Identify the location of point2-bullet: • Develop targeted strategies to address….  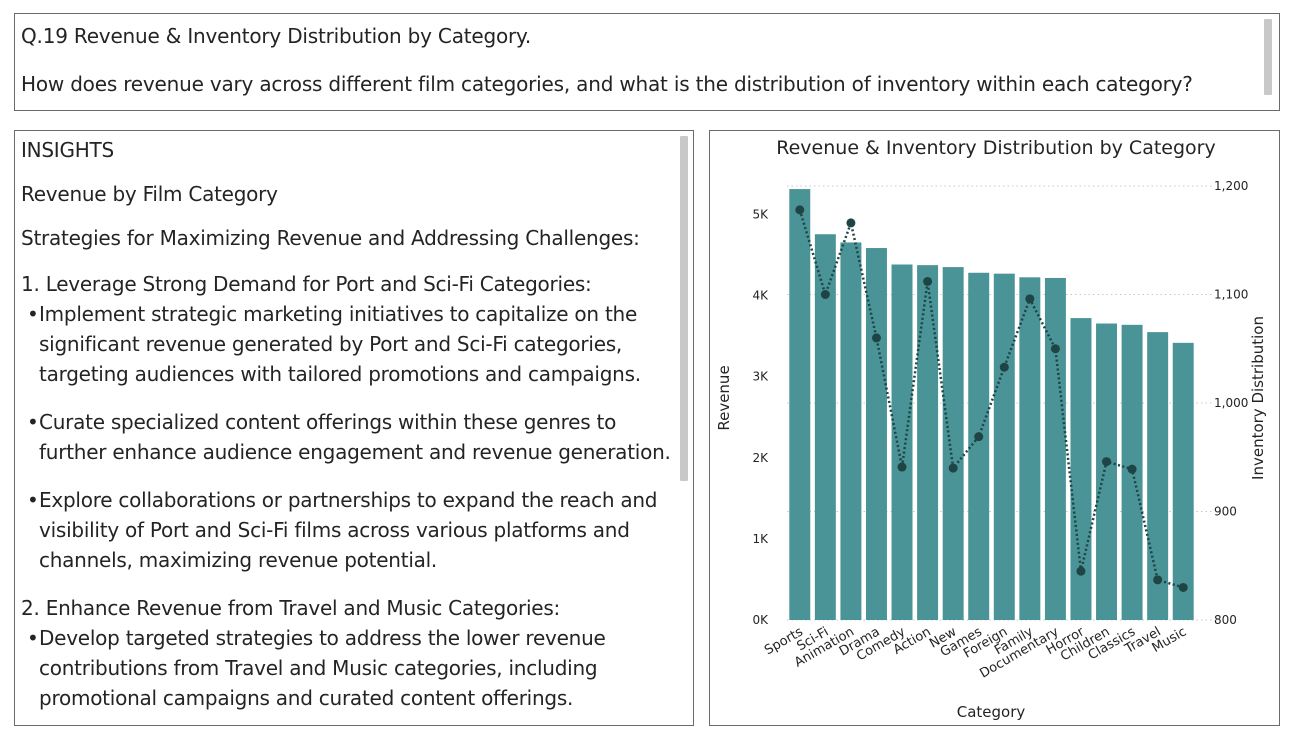
(346, 668).